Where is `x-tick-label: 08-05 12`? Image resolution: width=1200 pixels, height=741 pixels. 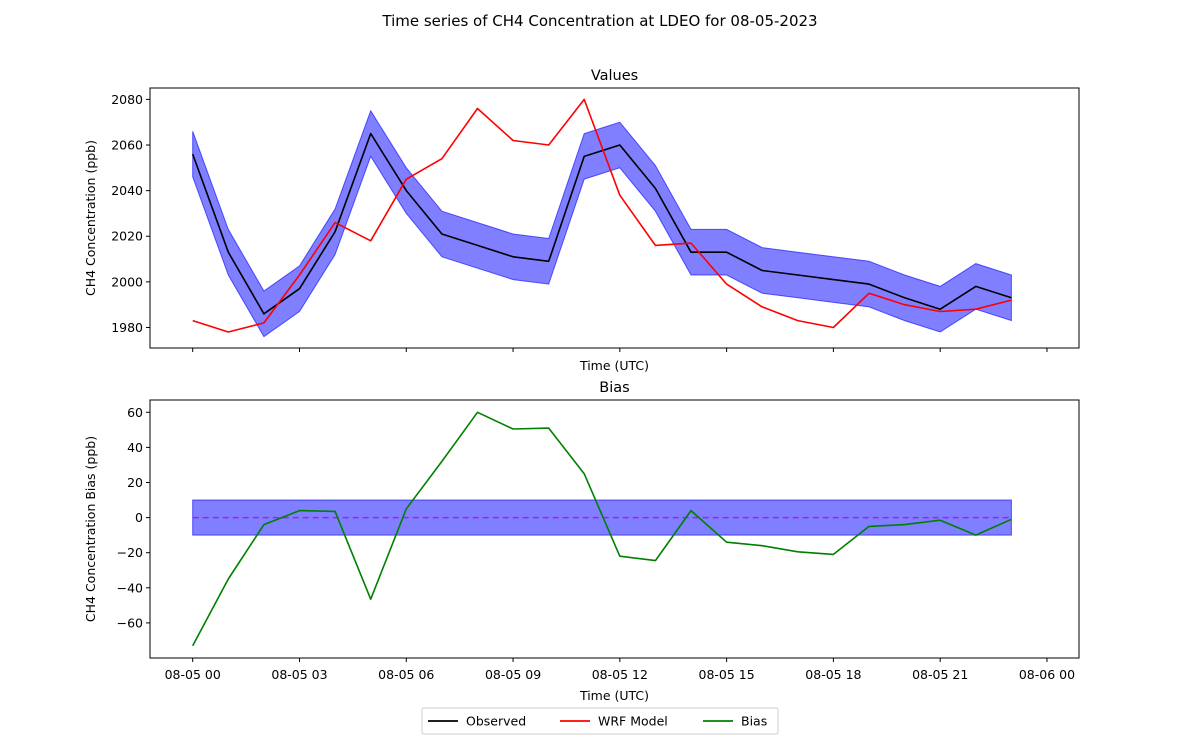 x-tick-label: 08-05 12 is located at coordinates (620, 674).